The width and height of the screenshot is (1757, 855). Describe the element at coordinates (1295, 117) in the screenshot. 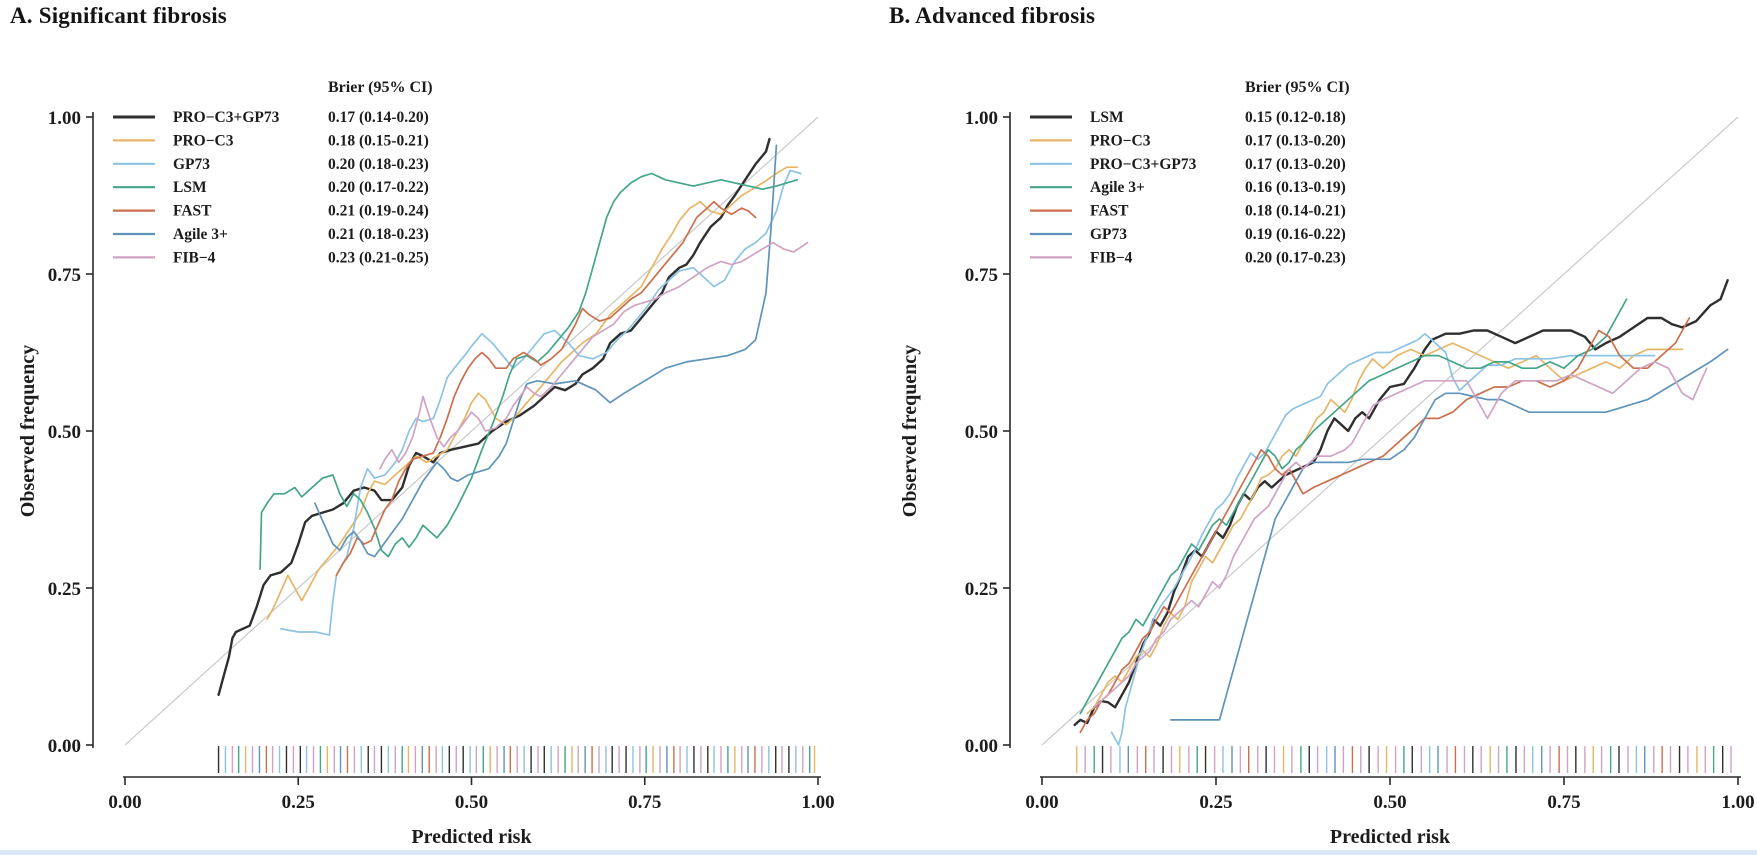

I see `legend-brier-value: 0.15 (0.12-0.18)` at that location.